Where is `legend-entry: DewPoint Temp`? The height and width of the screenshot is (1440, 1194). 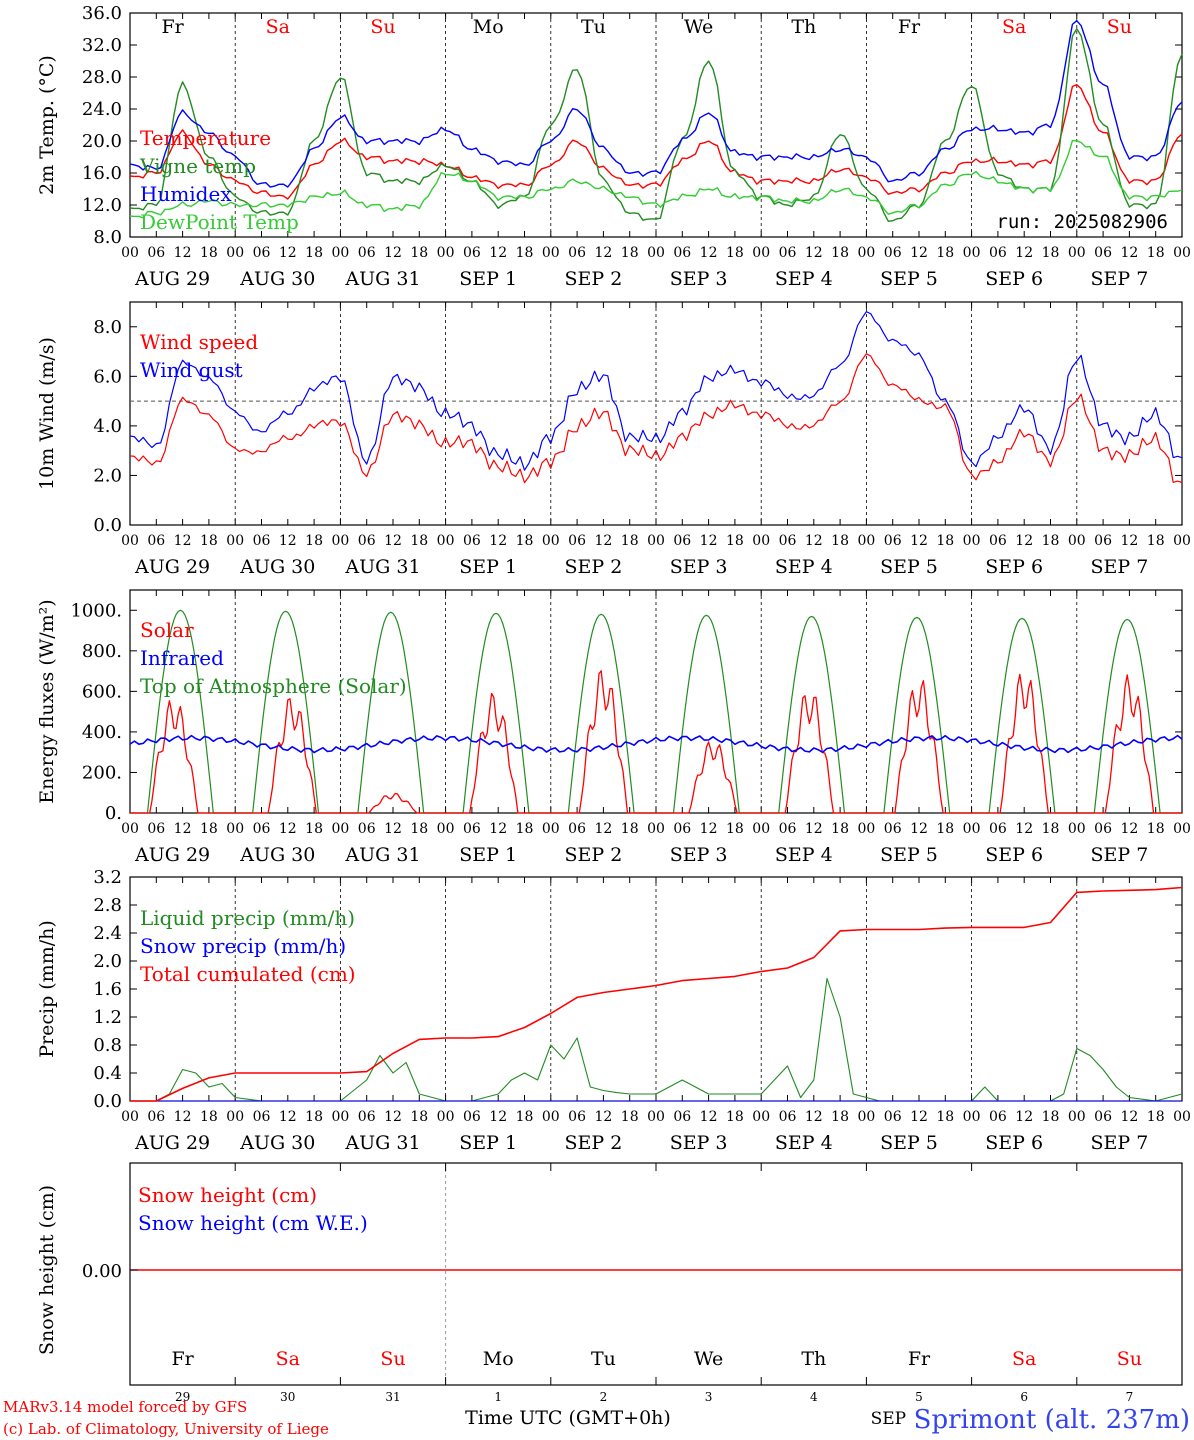
legend-entry: DewPoint Temp is located at coordinates (219, 222).